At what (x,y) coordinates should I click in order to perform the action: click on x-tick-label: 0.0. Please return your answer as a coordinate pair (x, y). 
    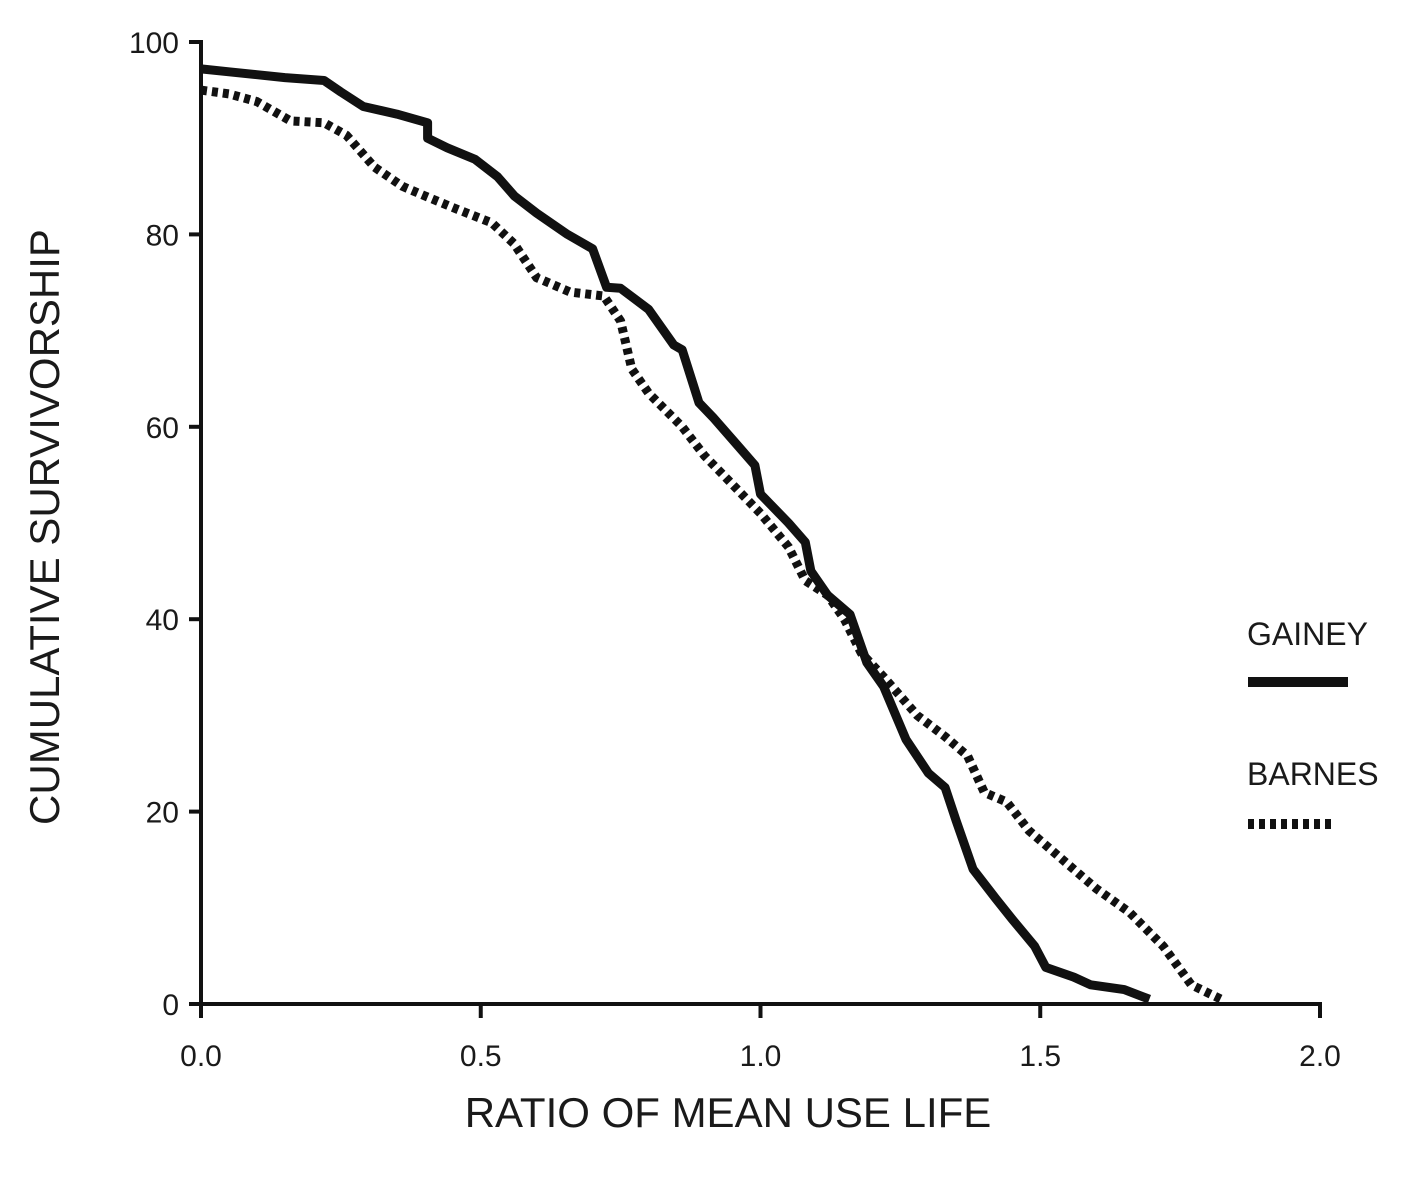
    Looking at the image, I should click on (201, 1056).